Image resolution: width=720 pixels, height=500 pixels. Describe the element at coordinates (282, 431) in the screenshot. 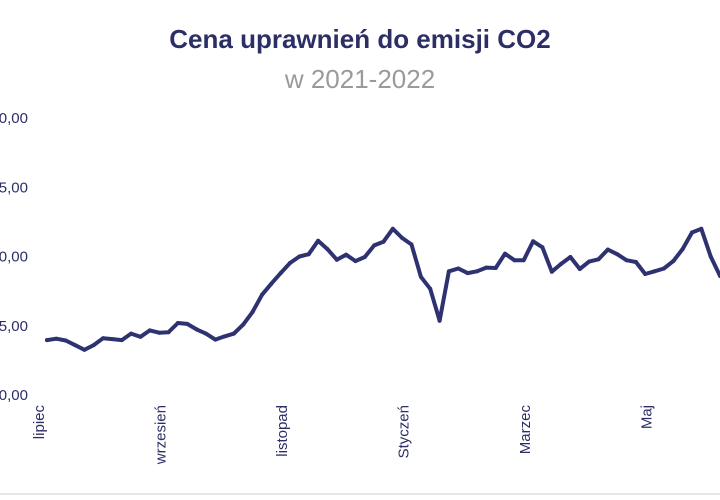

I see `x-tick-label: listopad` at that location.